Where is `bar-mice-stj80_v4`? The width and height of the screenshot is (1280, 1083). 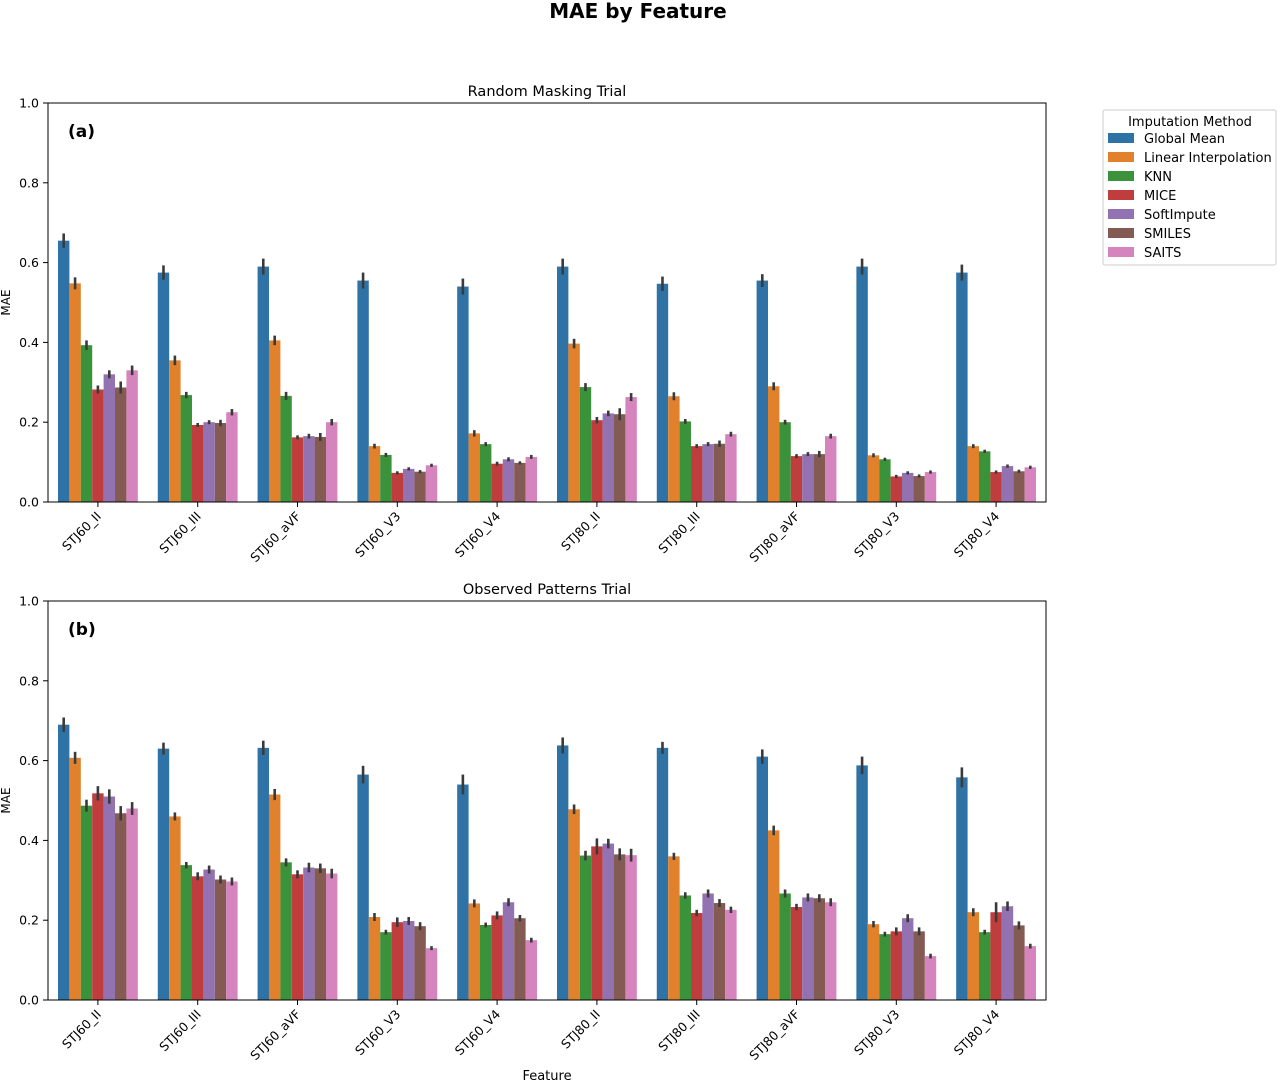 bar-mice-stj80_v4 is located at coordinates (996, 487).